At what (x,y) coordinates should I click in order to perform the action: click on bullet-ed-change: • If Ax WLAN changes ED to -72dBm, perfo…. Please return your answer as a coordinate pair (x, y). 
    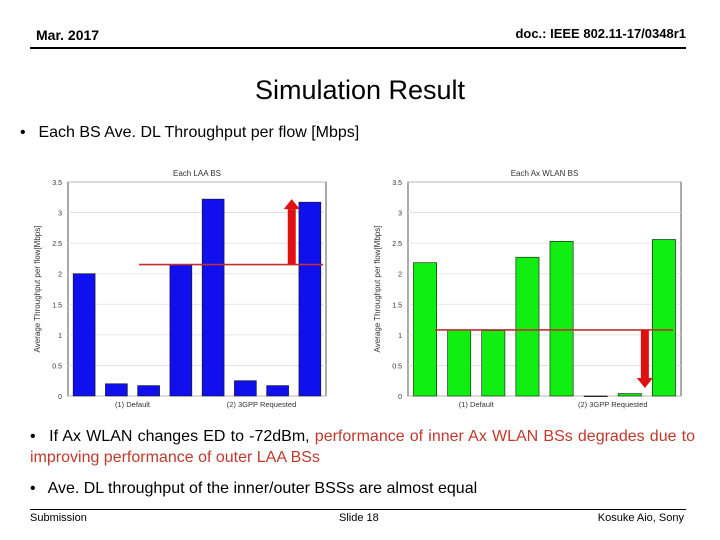
    Looking at the image, I should click on (362, 447).